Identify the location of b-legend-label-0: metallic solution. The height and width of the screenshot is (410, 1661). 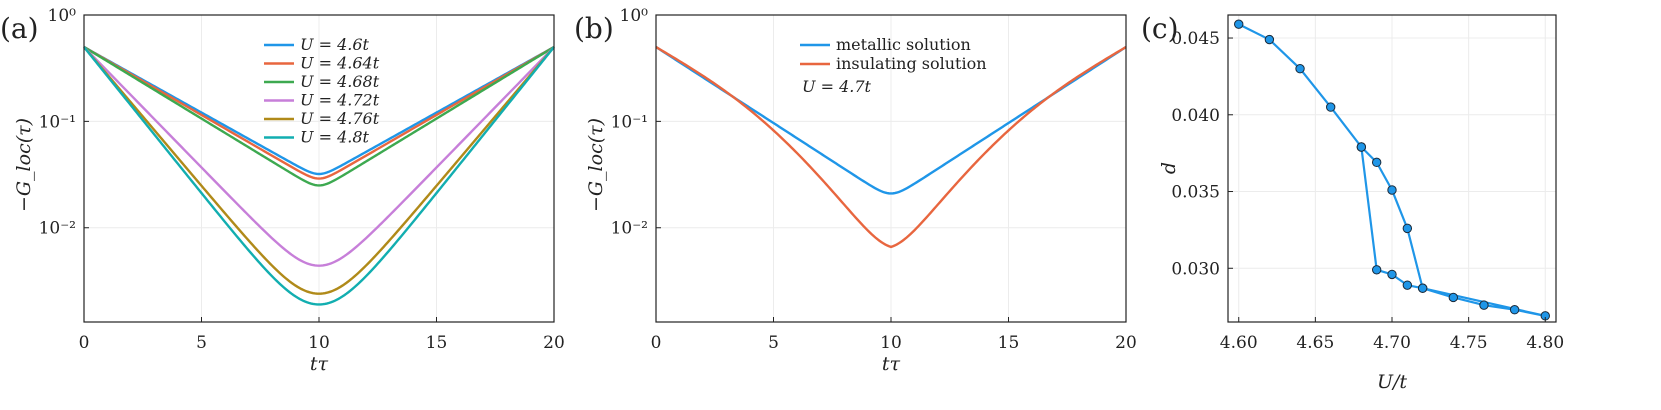
(903, 44).